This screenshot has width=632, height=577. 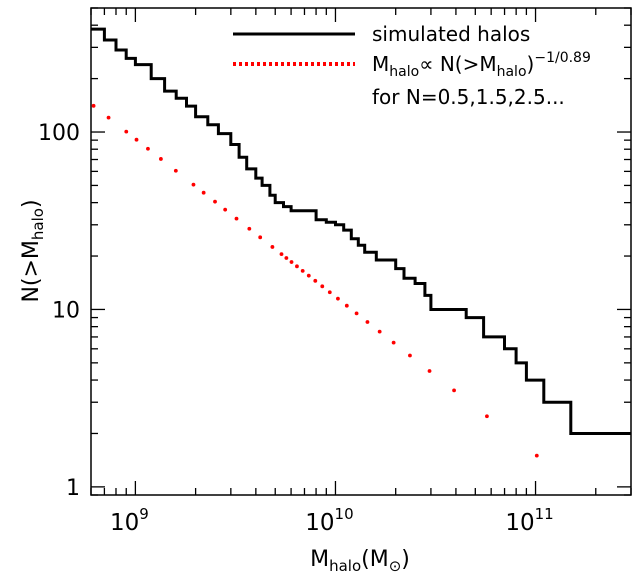 I want to click on legend-label-simulated: simulated halos, so click(x=451, y=34).